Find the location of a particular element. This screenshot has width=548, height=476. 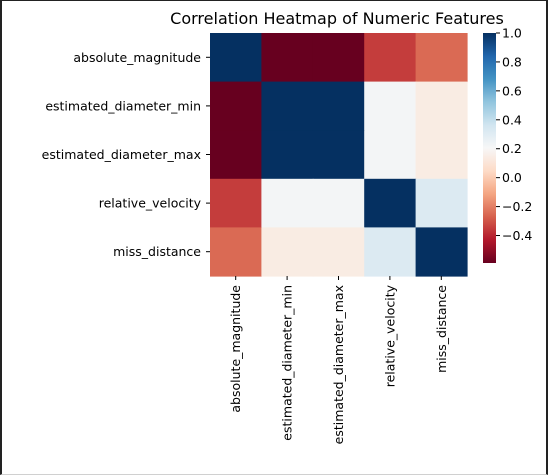

column-label: relative_velocity is located at coordinates (389, 335).